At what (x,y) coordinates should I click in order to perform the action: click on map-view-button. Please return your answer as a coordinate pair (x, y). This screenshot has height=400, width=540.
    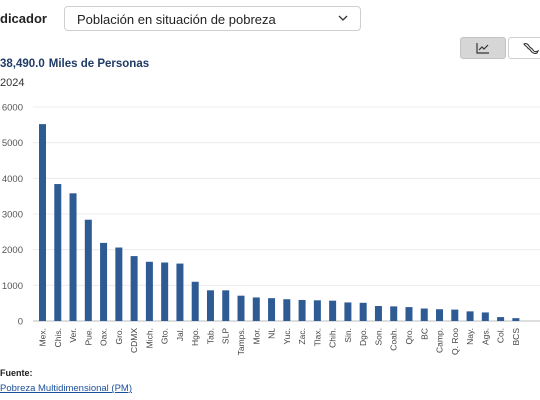
    Looking at the image, I should click on (524, 48).